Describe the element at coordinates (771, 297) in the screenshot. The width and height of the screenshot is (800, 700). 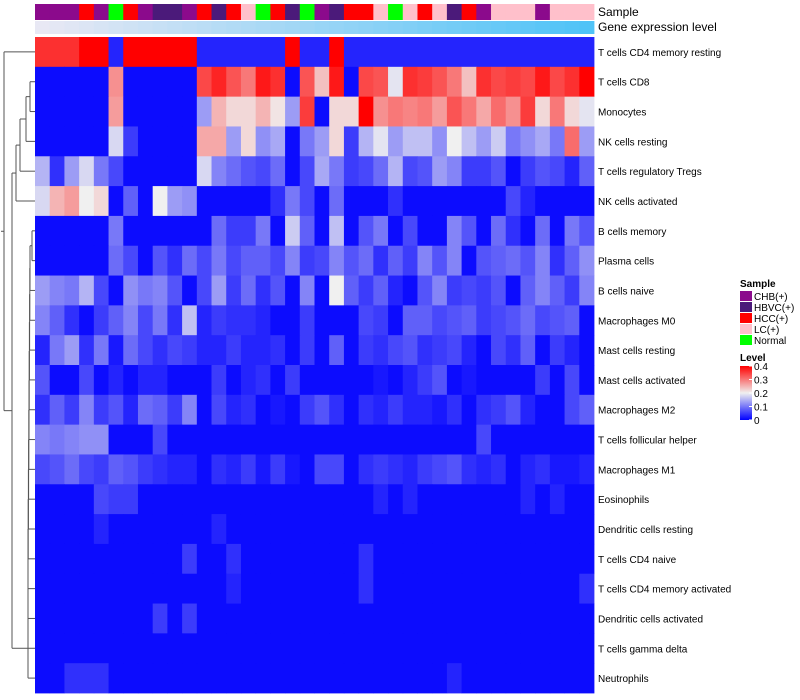
I see `sample-legend-label: CHB(+)` at that location.